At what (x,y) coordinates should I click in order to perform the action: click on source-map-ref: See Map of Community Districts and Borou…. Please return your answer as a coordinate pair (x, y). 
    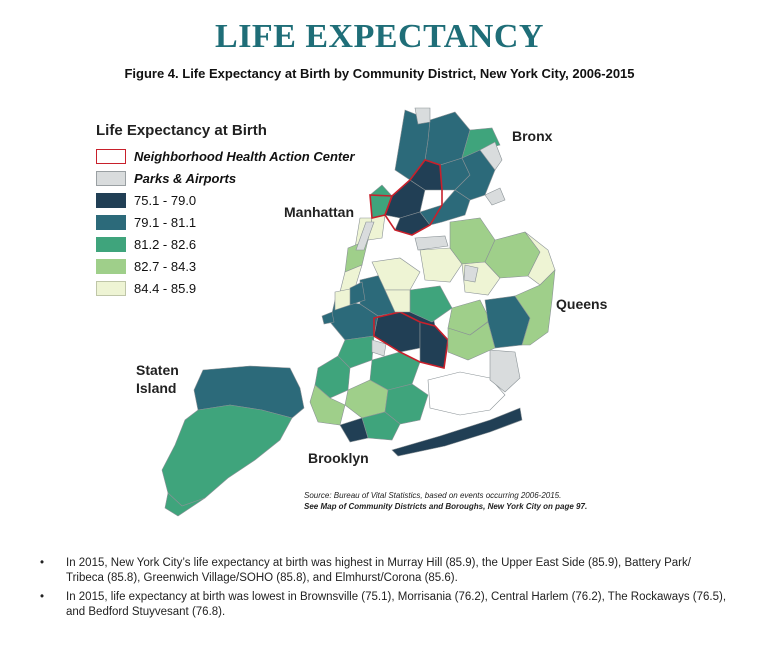
    Looking at the image, I should click on (446, 506).